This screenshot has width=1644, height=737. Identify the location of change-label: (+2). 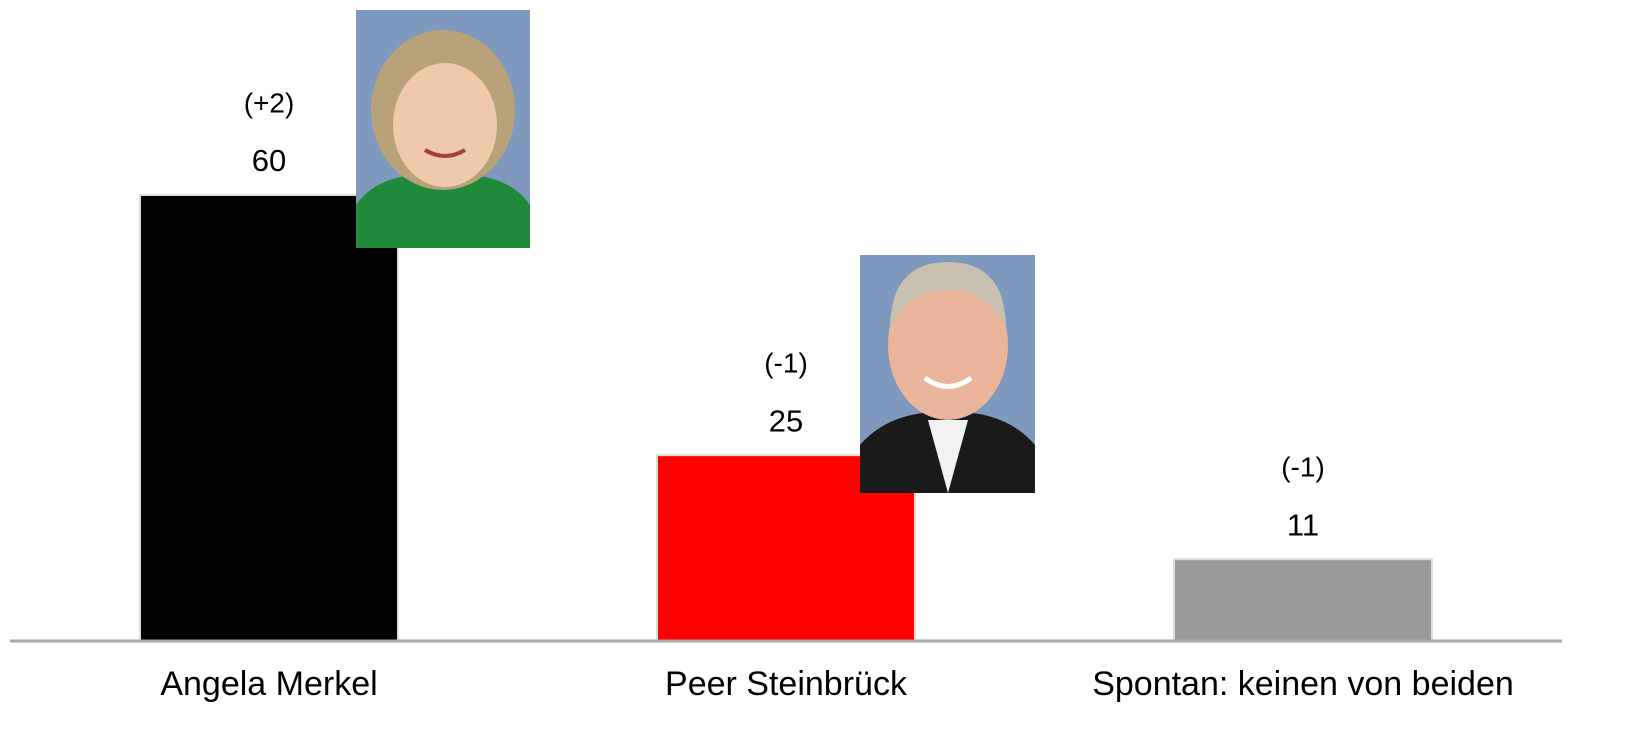
(269, 102).